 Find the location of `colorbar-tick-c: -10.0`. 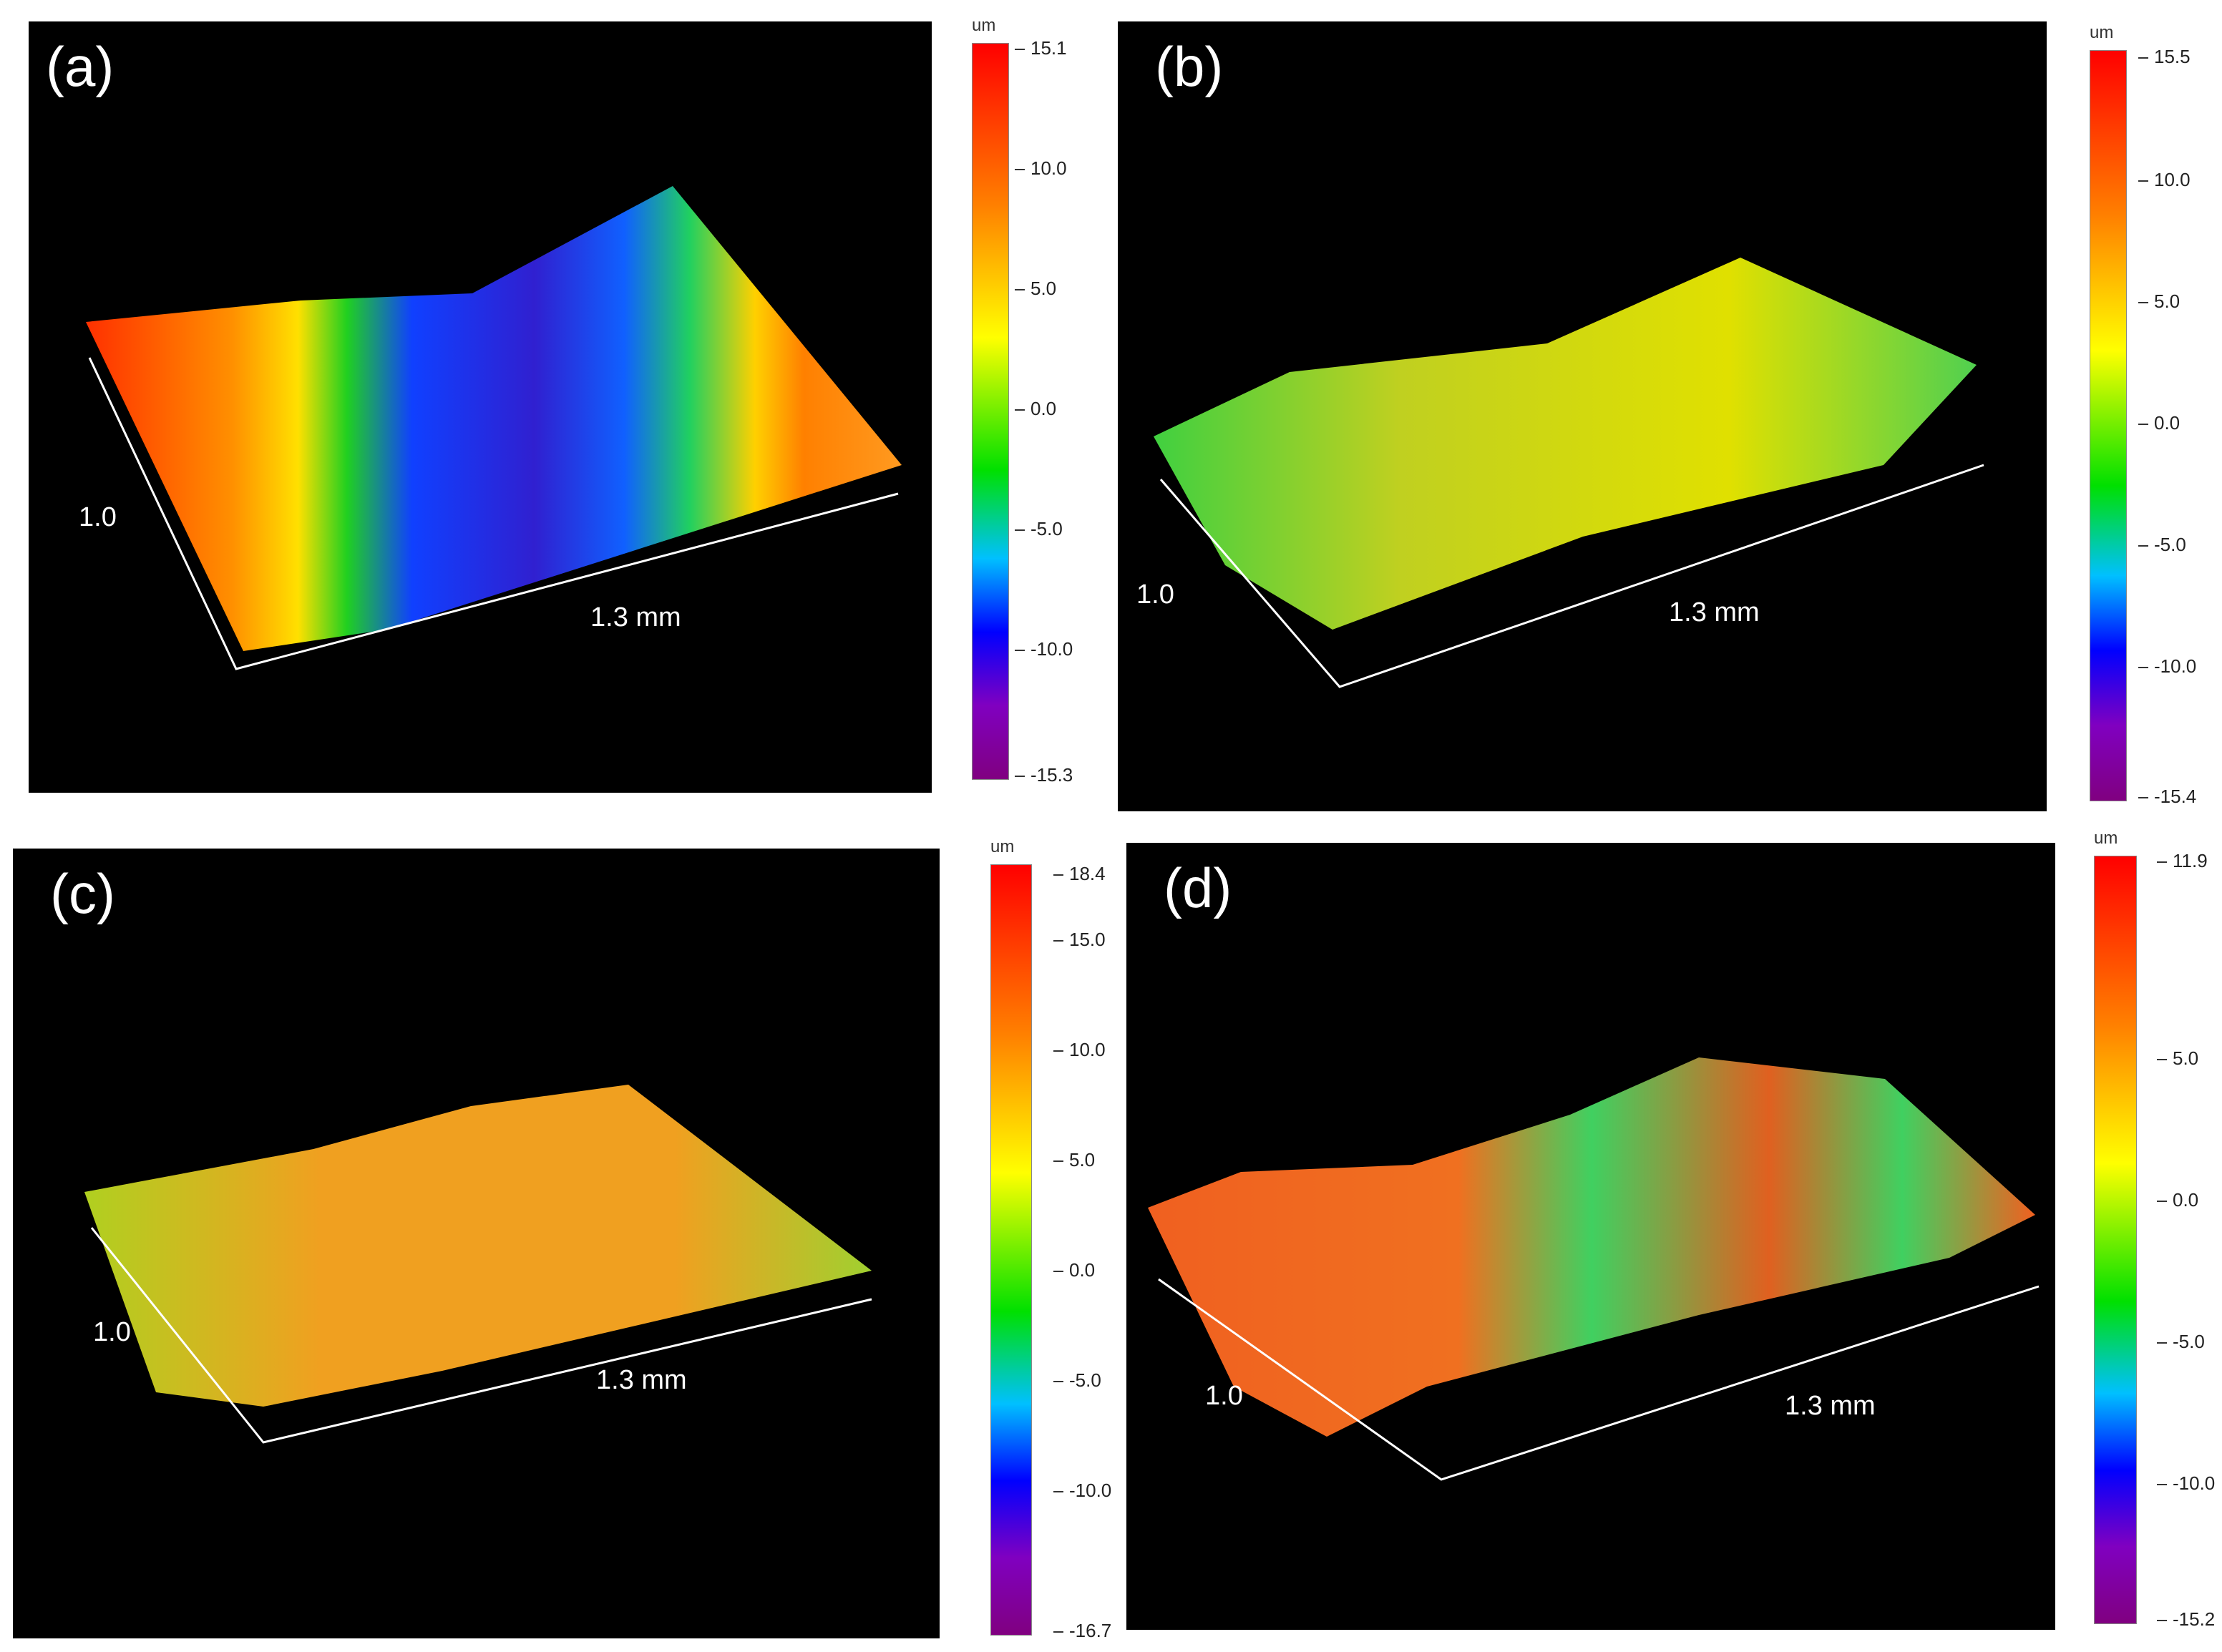

colorbar-tick-c: -10.0 is located at coordinates (1082, 1491).